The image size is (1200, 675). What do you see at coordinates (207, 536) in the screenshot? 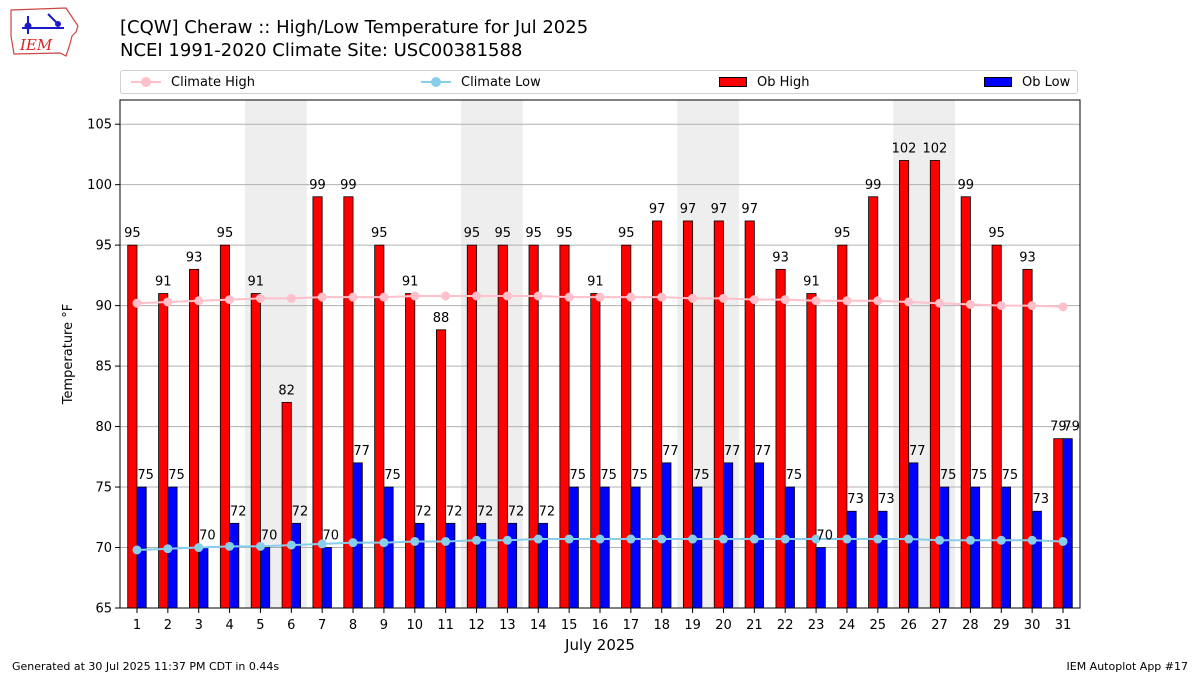
I see `ob-low-label: 70` at bounding box center [207, 536].